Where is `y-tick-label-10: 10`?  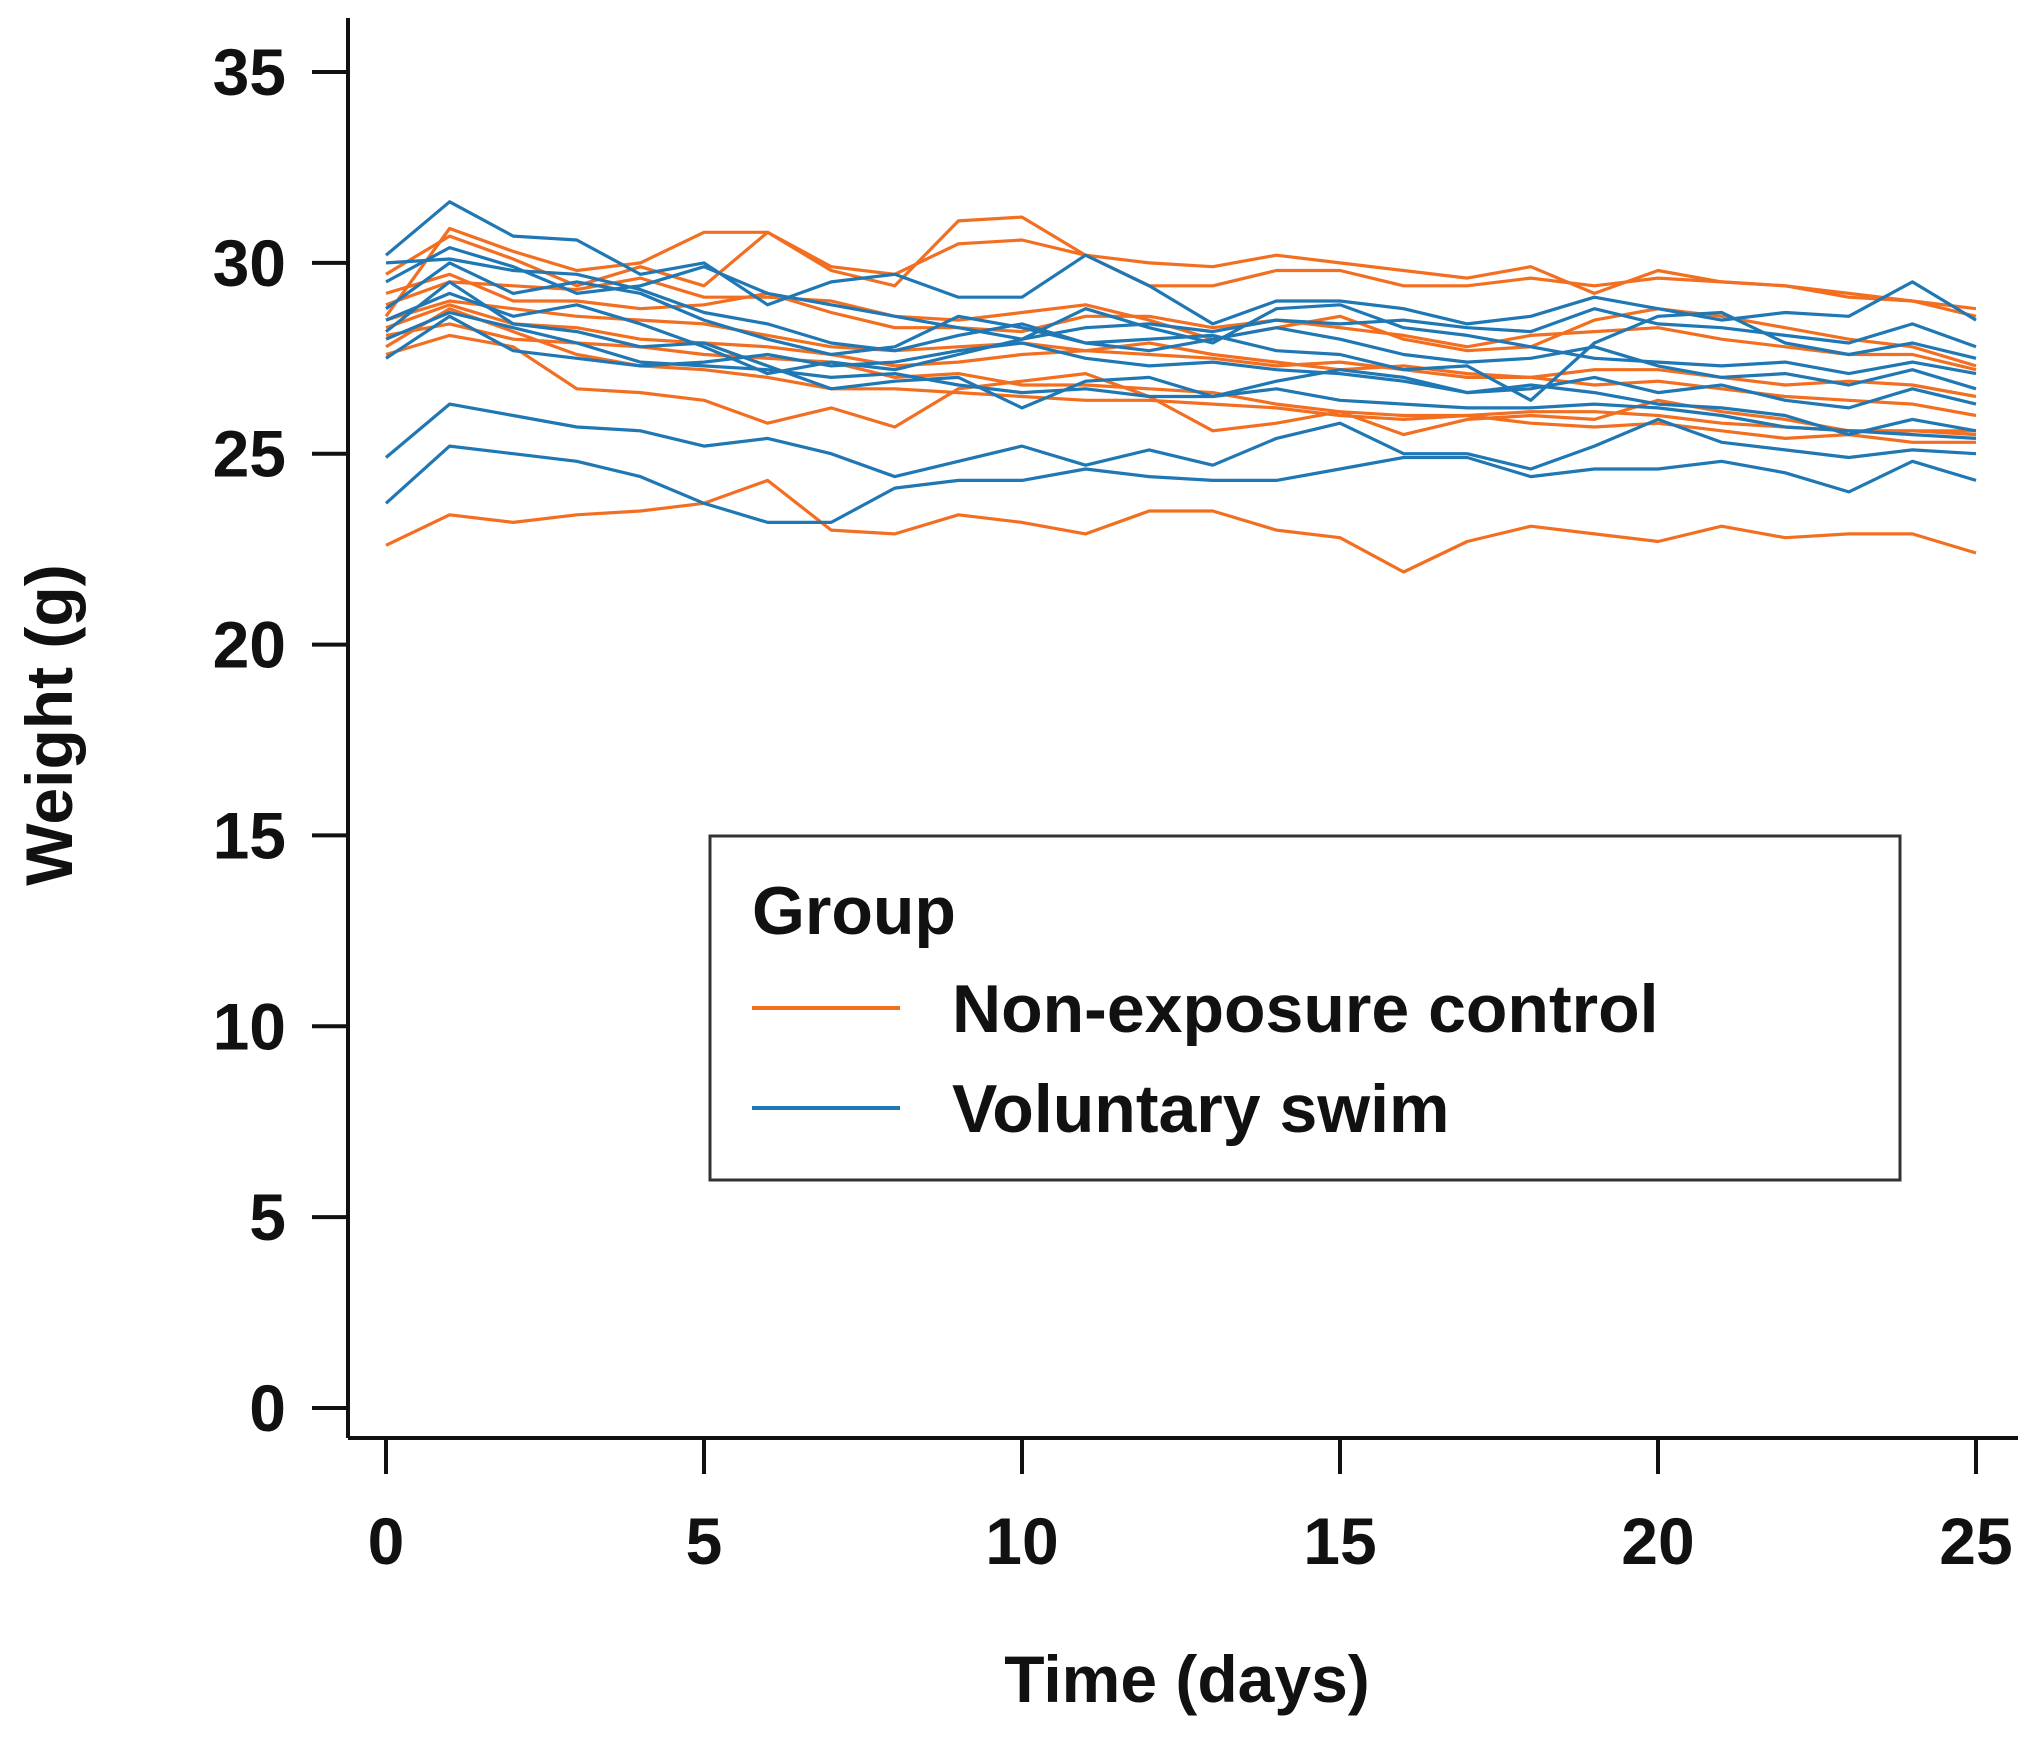
y-tick-label-10: 10 is located at coordinates (249, 1026).